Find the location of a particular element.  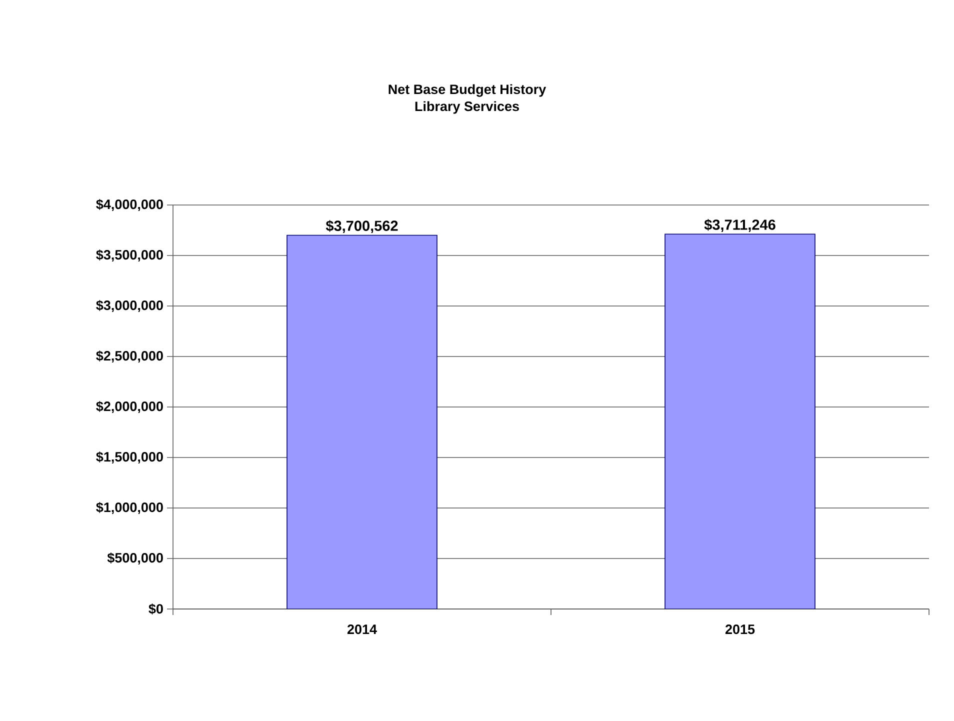

y-tick-label: $1,000,000 is located at coordinates (129, 508).